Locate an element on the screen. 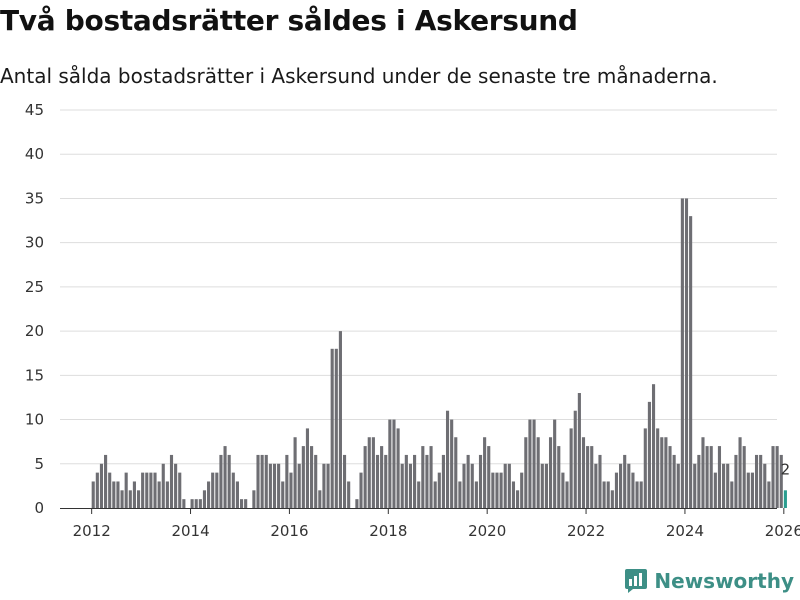  x-tick-label: 2018 is located at coordinates (388, 531).